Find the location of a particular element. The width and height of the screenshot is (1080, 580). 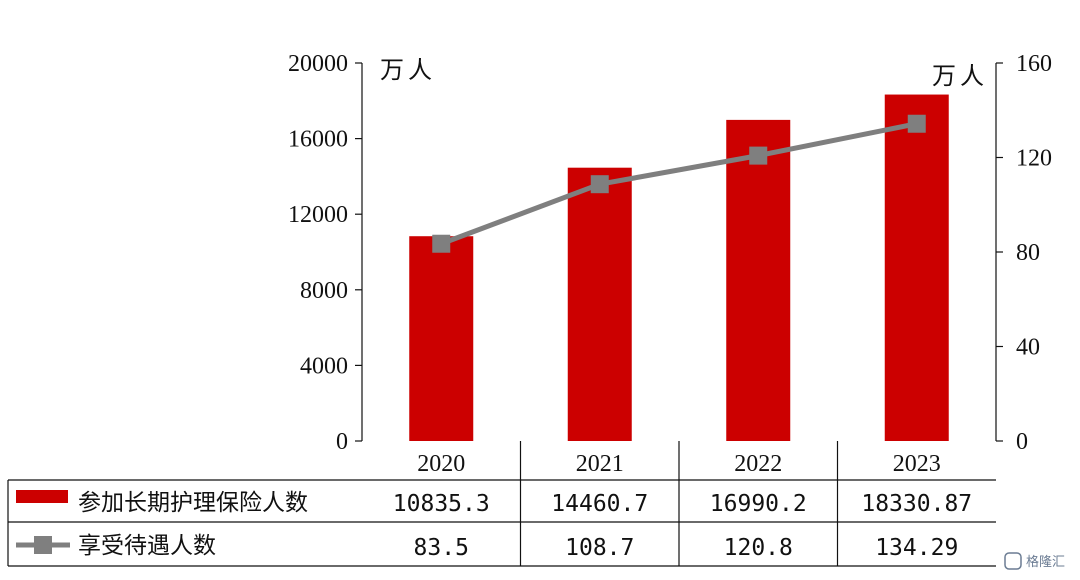

left-tick-label: 4000 is located at coordinates (324, 366).